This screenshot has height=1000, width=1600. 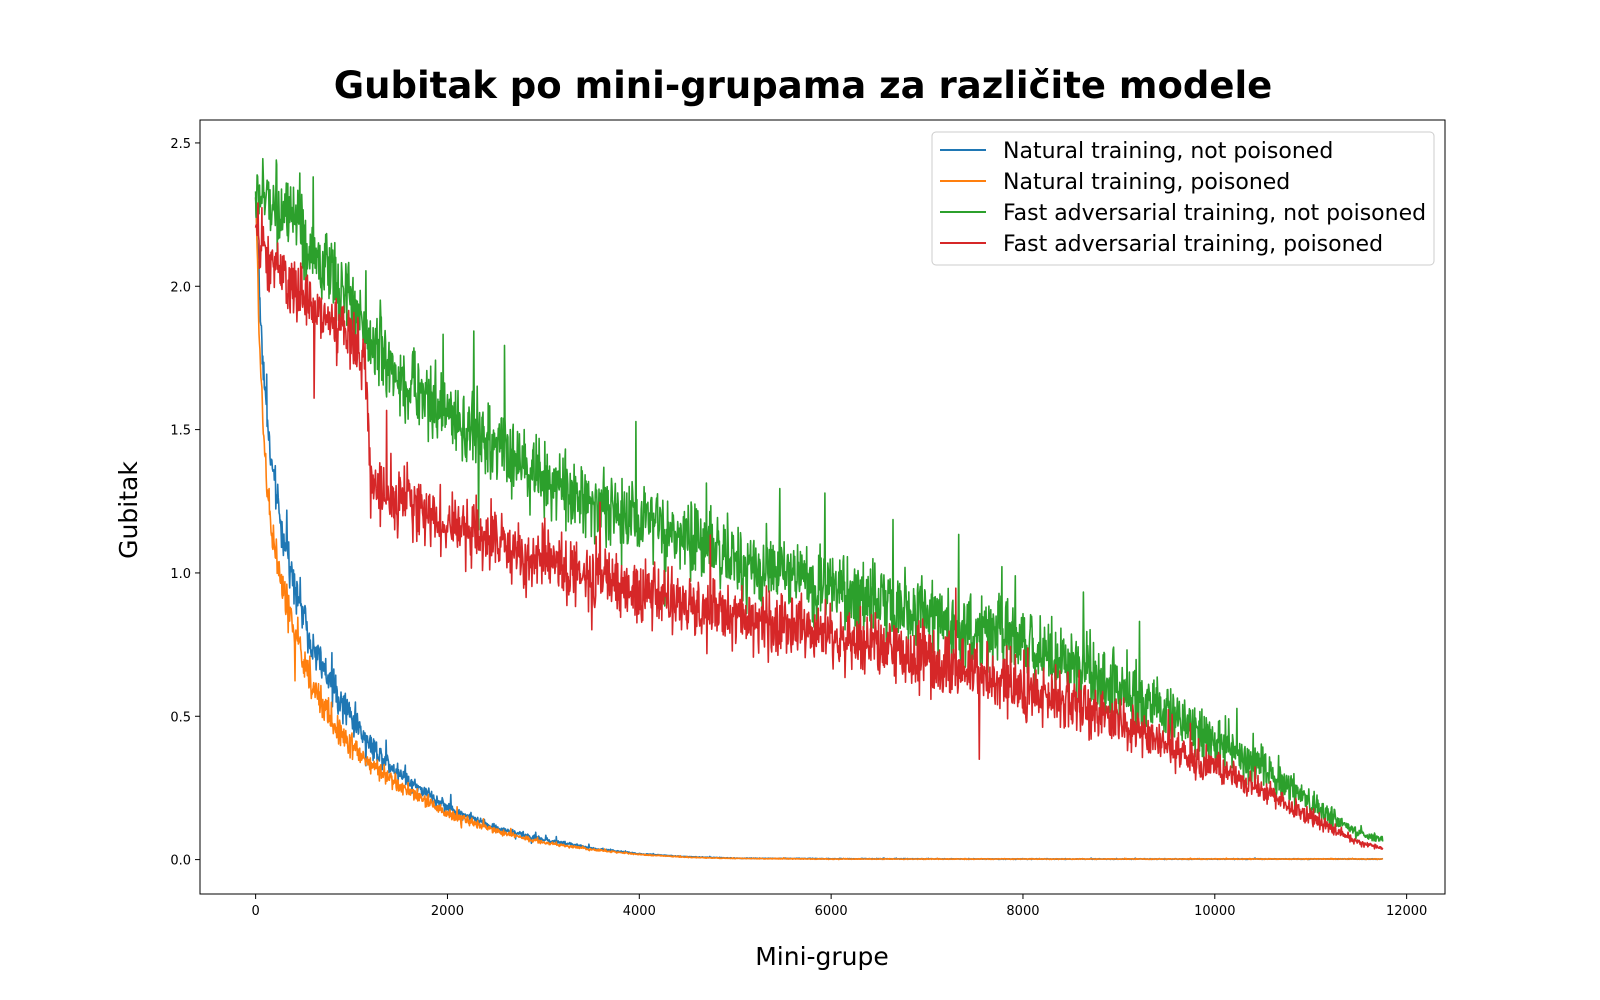 What do you see at coordinates (1146, 182) in the screenshot?
I see `legend-label: Natural training, poisoned` at bounding box center [1146, 182].